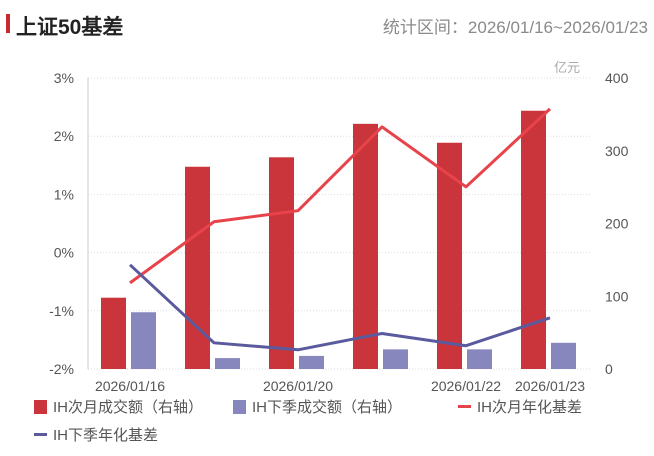 The height and width of the screenshot is (456, 654). Describe the element at coordinates (567, 67) in the screenshot. I see `right-axis-unit: 亿元` at that location.